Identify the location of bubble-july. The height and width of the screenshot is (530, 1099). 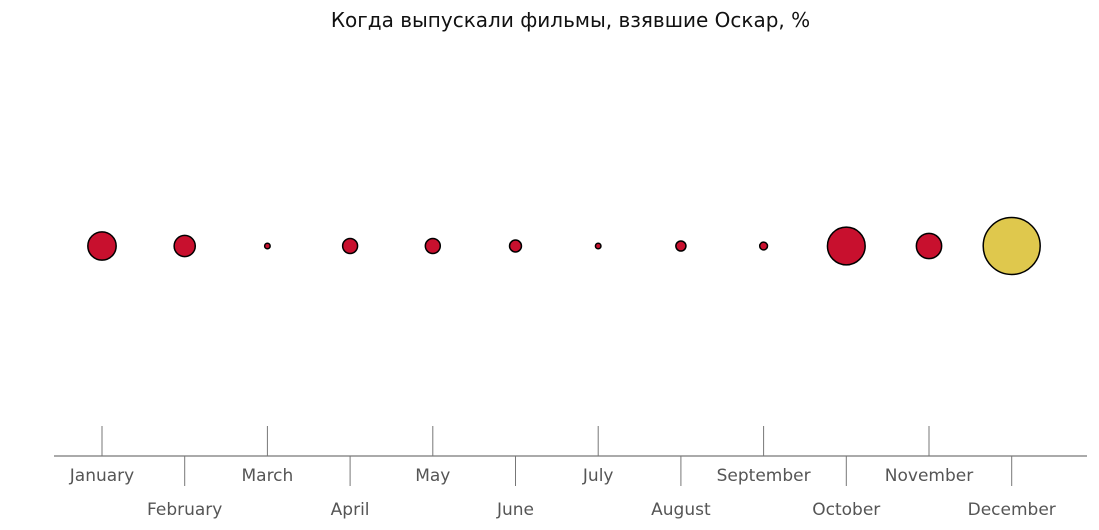
(598, 246).